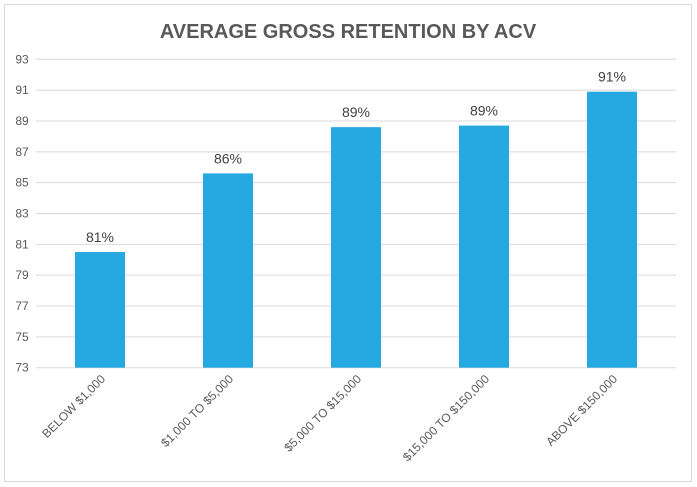  I want to click on x-category-label: $5,000 TO $15,000, so click(322, 413).